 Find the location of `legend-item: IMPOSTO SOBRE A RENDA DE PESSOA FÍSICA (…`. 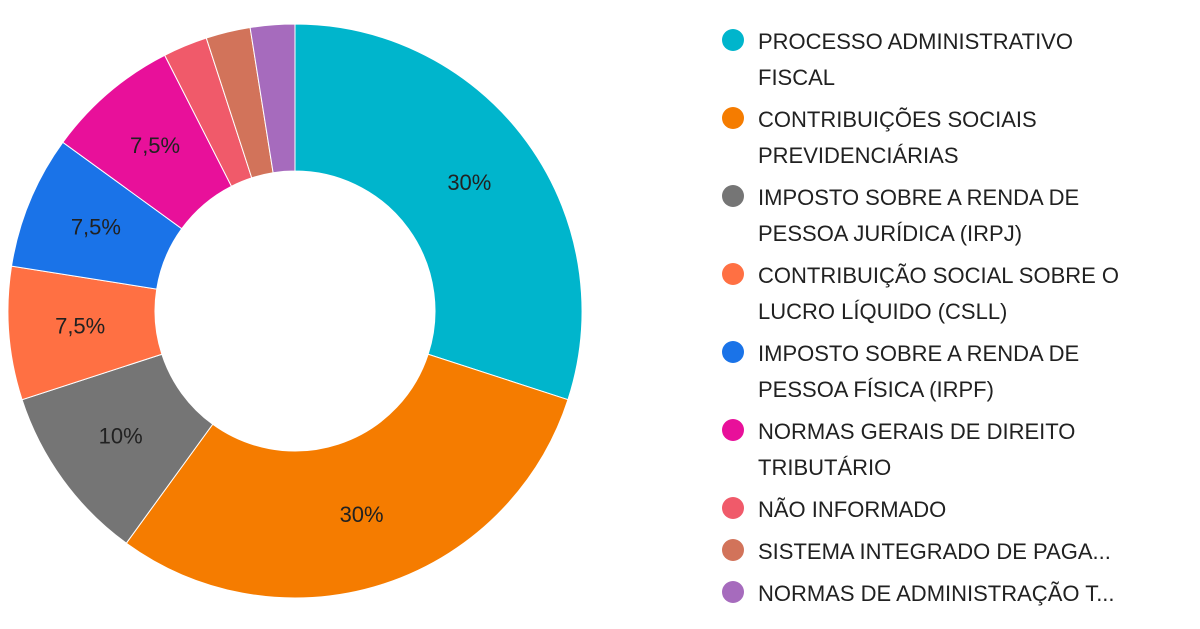

legend-item: IMPOSTO SOBRE A RENDA DE PESSOA FÍSICA (… is located at coordinates (947, 372).